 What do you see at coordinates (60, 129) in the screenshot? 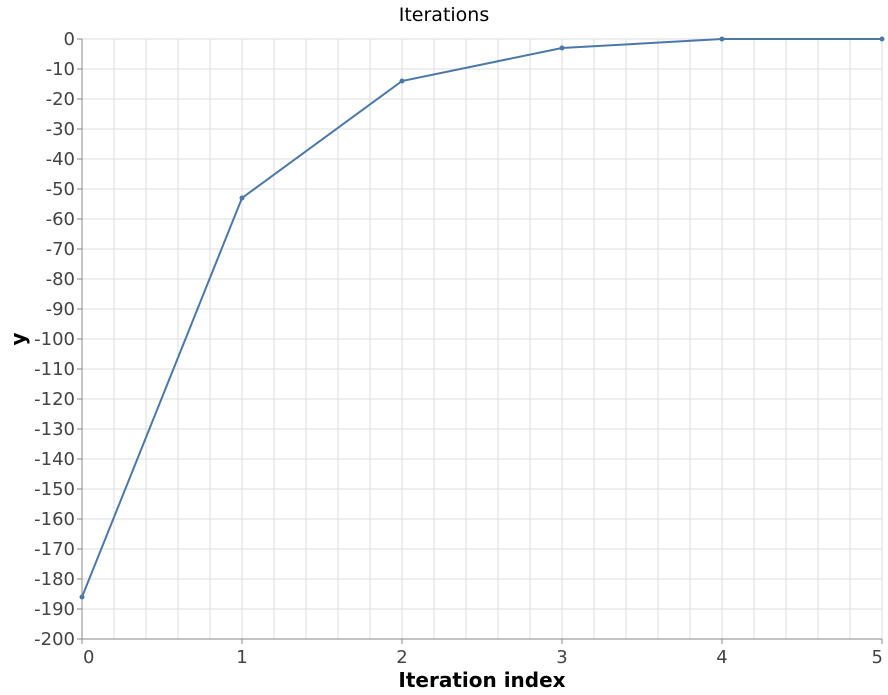
I see `y-tick-label: -30` at bounding box center [60, 129].